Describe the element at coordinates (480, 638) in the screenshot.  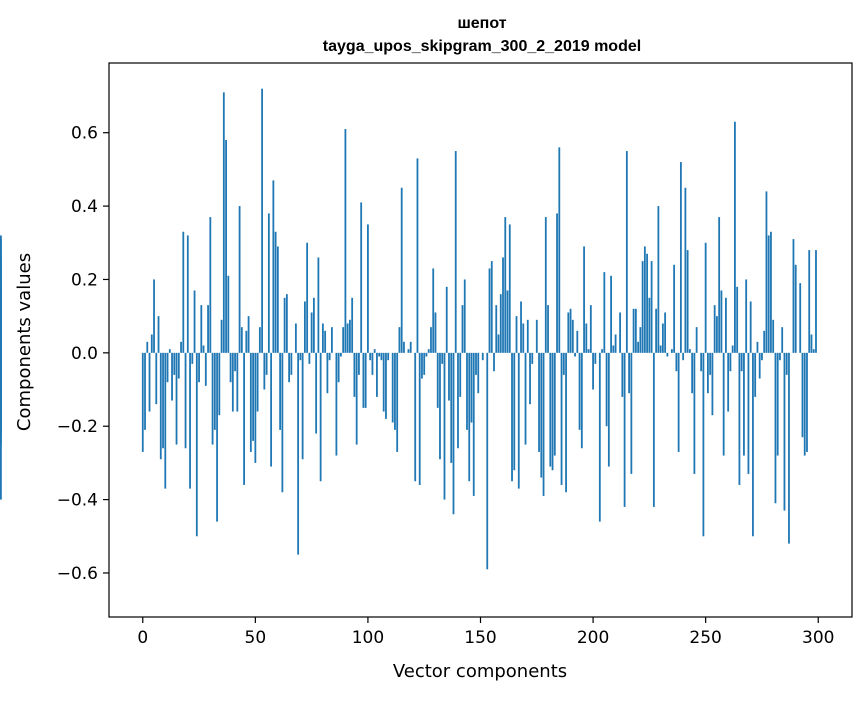
I see `x-tick-label: 150` at that location.